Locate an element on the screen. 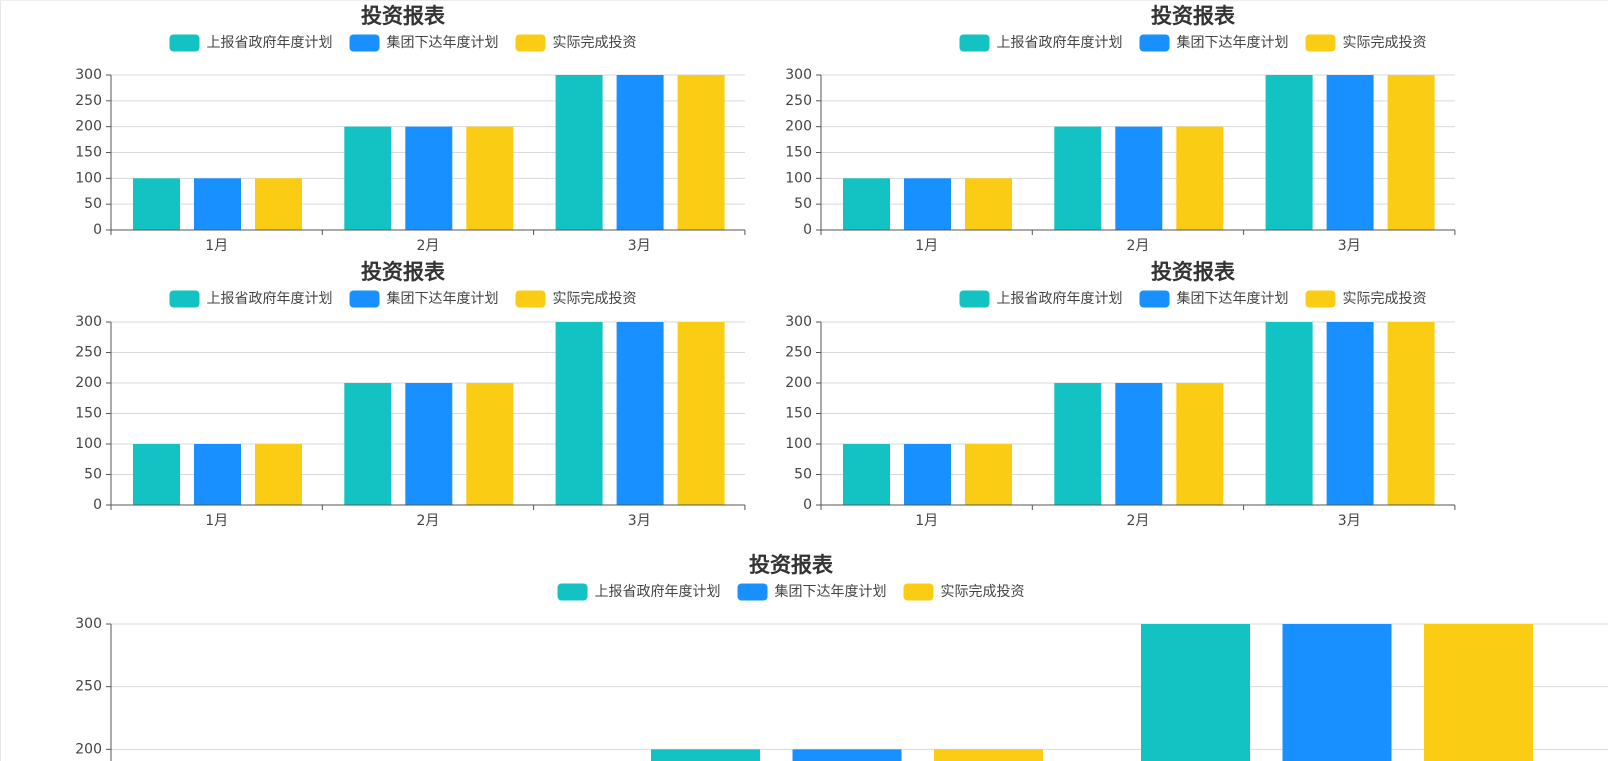  y-tick-label: 100 is located at coordinates (798, 444).